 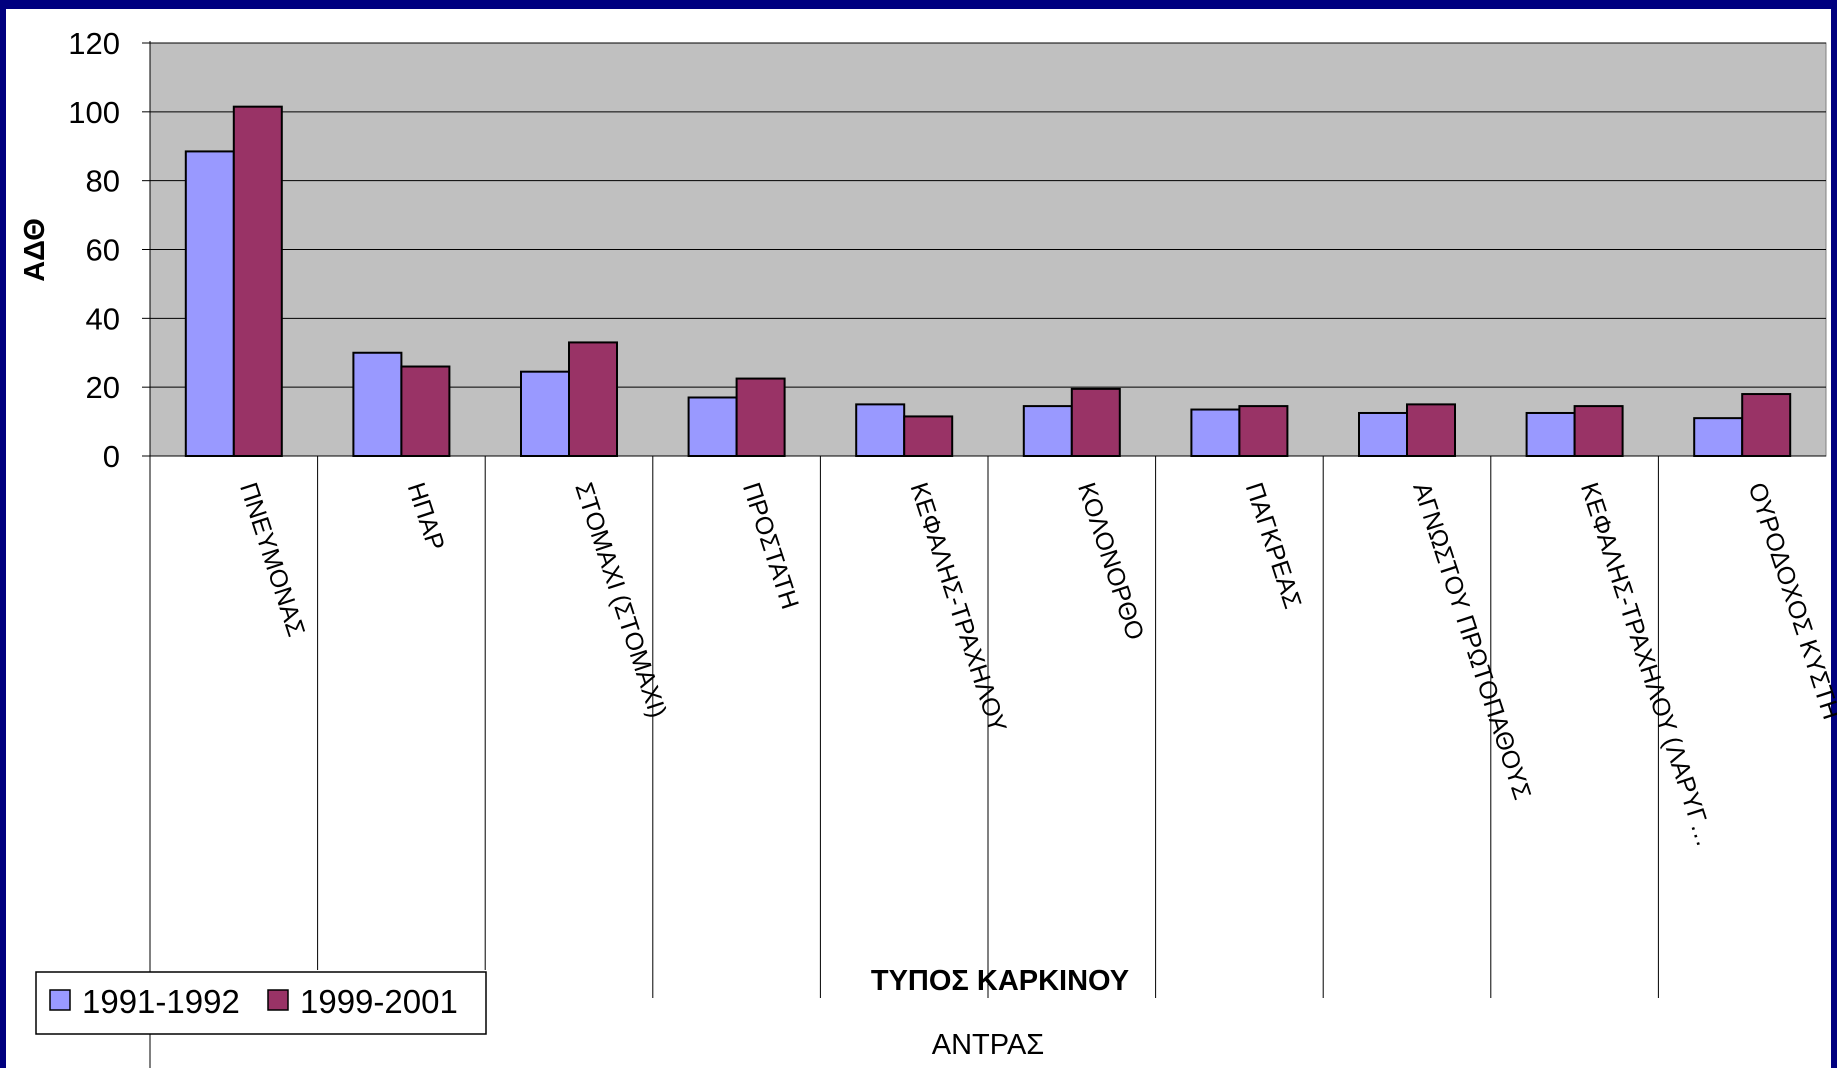 What do you see at coordinates (94, 112) in the screenshot?
I see `y-tick-label: 100` at bounding box center [94, 112].